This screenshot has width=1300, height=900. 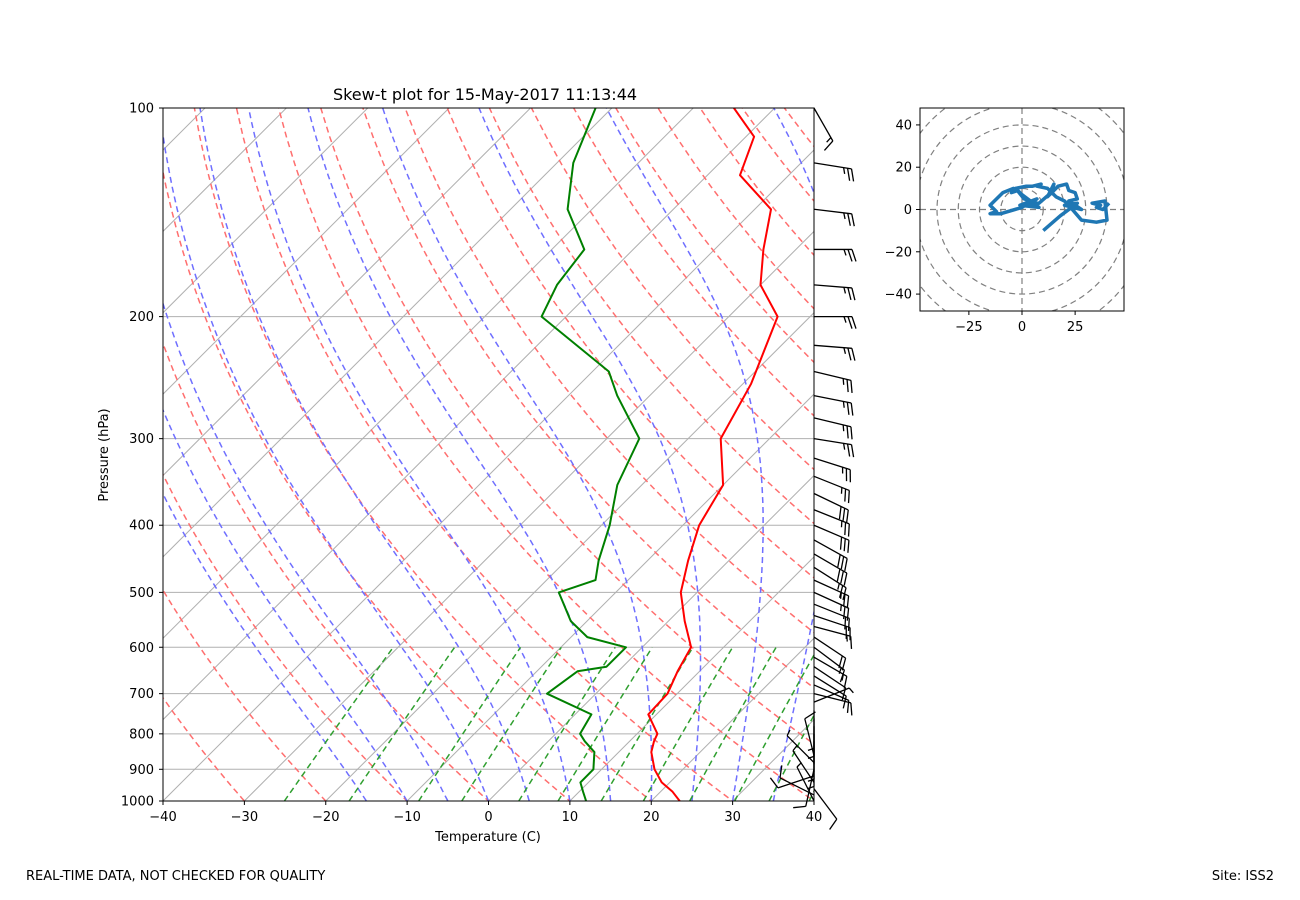 I want to click on y-tick-label: 800, so click(x=141, y=734).